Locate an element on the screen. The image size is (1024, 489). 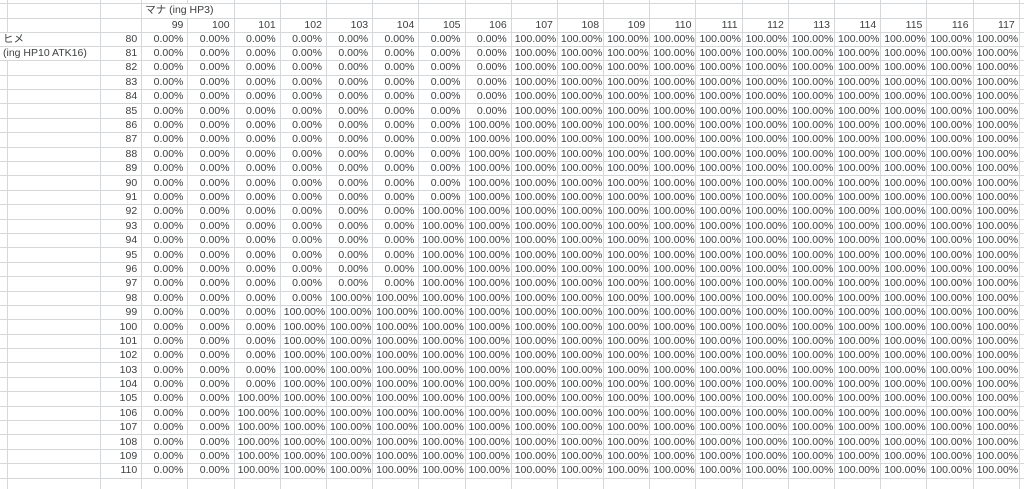
row-header-103: 103 is located at coordinates (121, 370).